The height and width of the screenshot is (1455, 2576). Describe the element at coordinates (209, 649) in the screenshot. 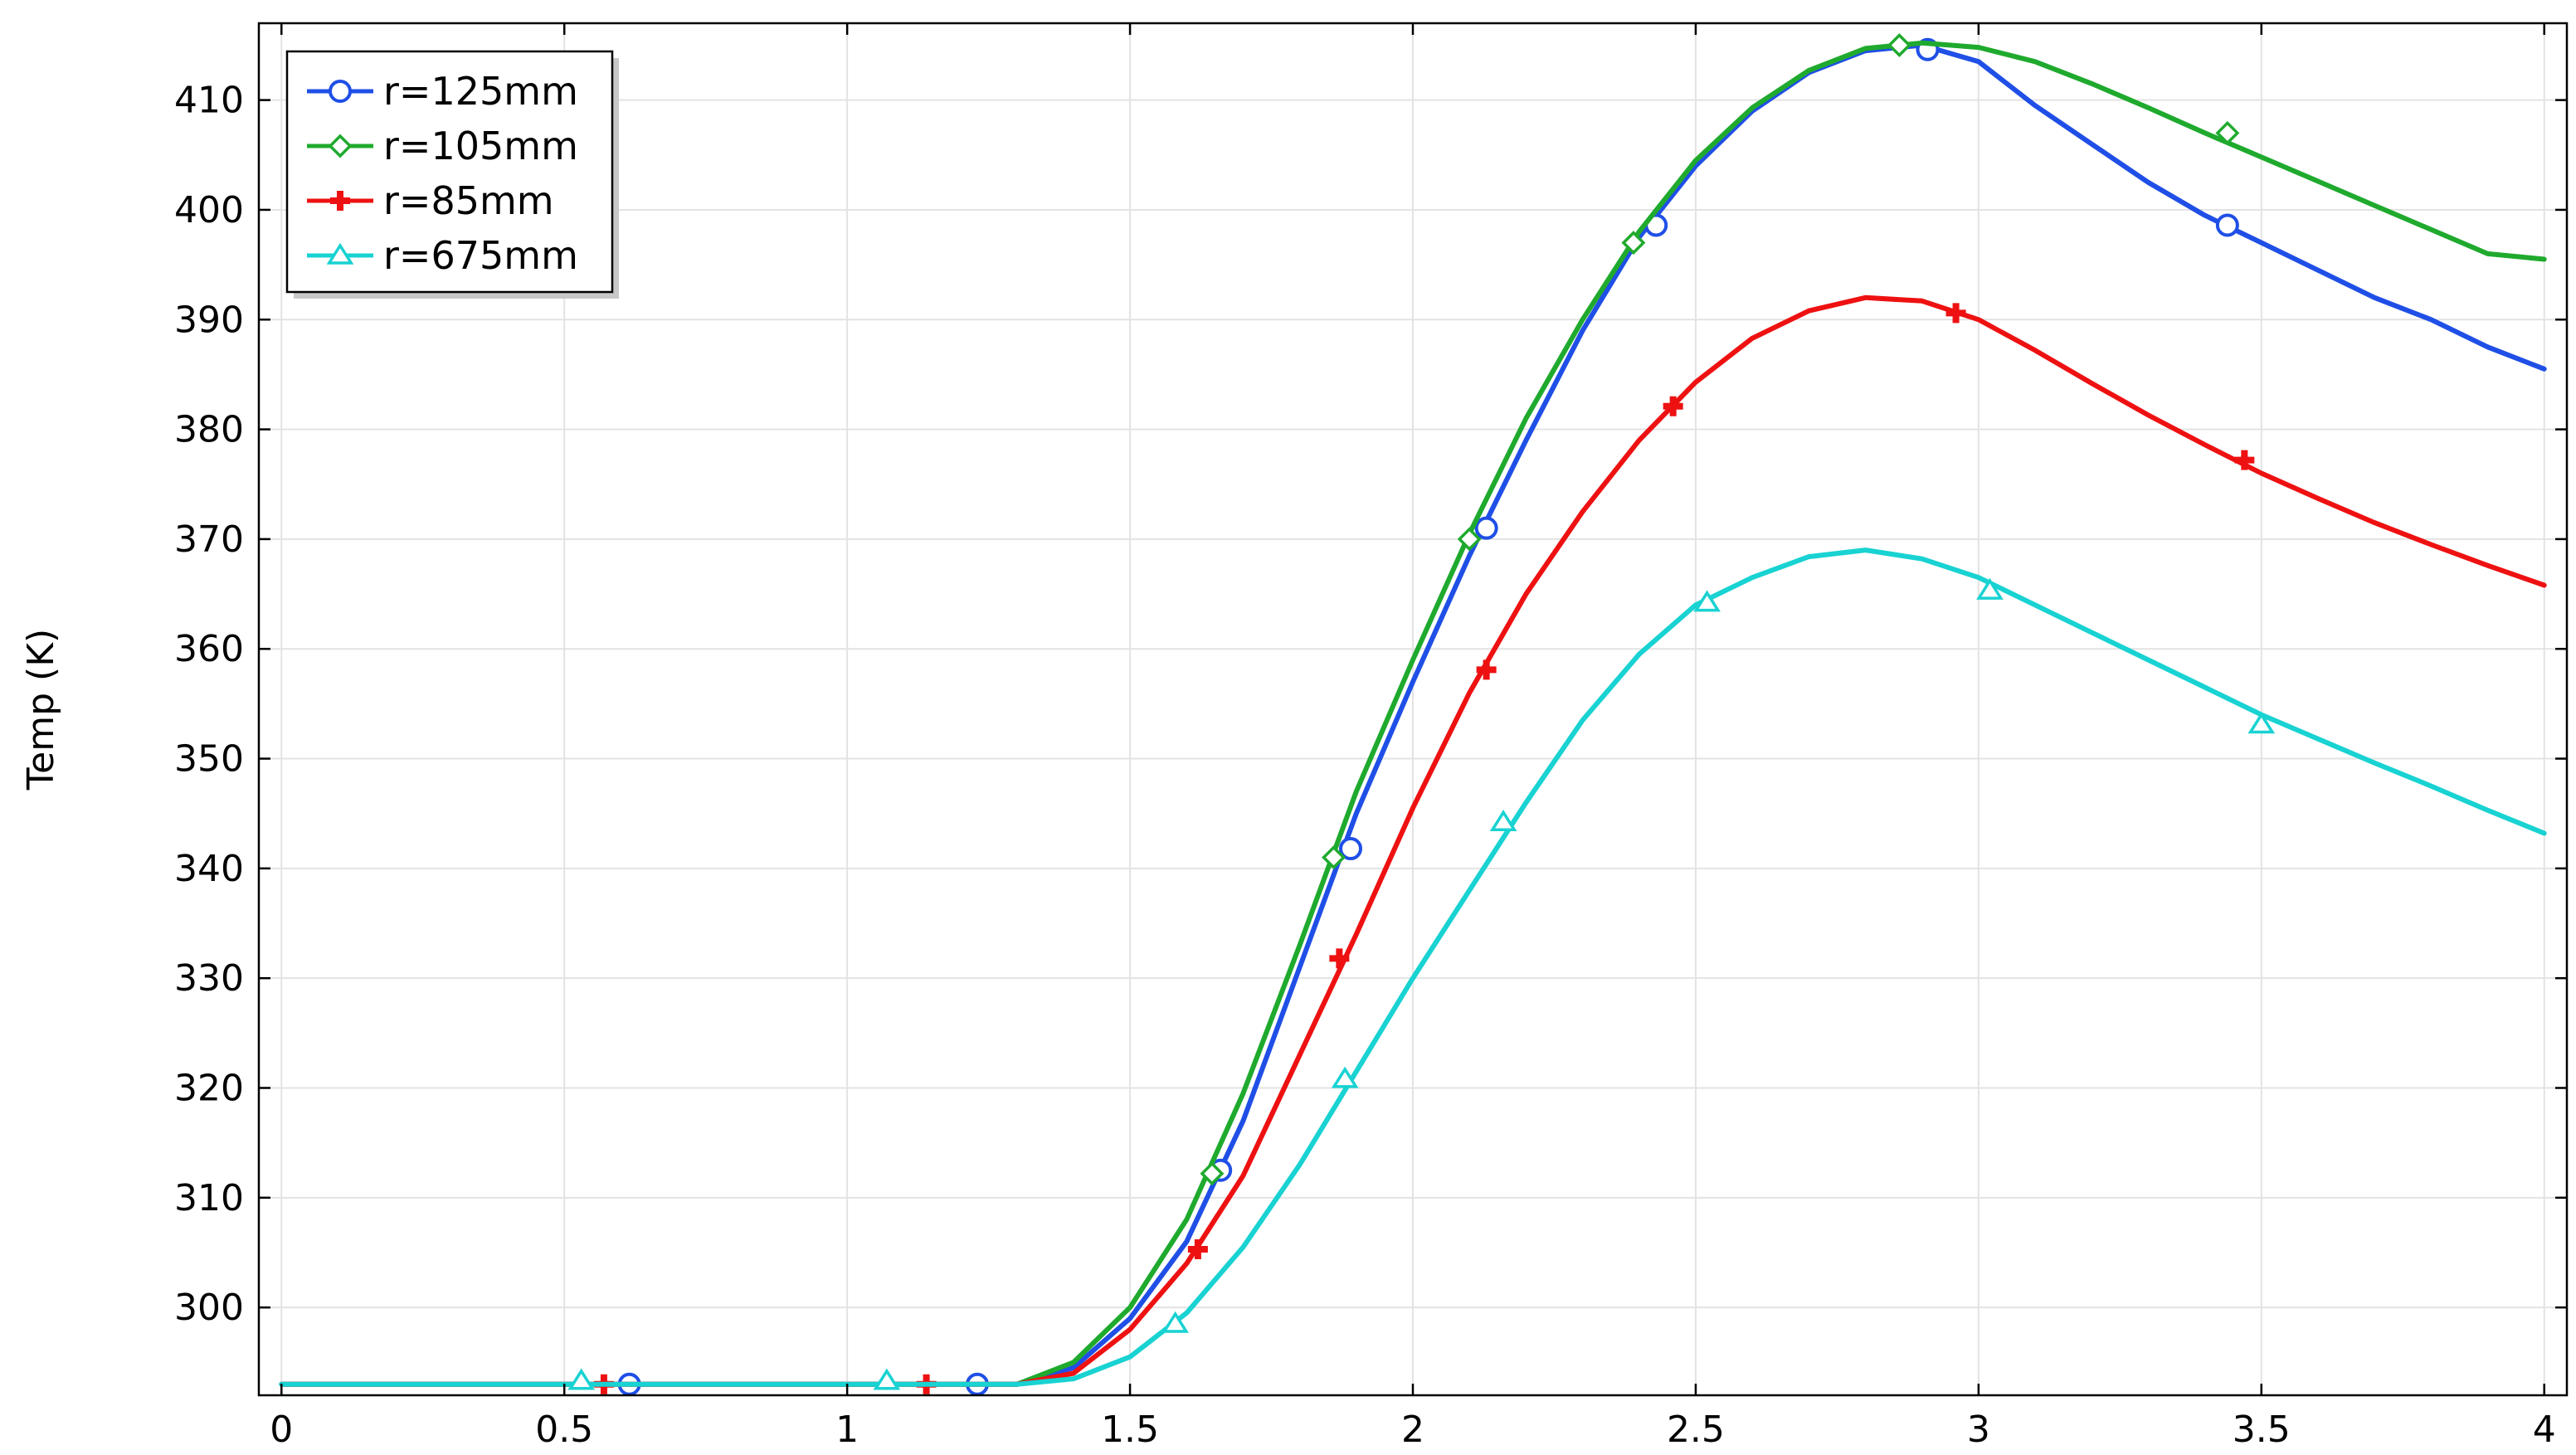

I see `y-tick-label: 360` at that location.